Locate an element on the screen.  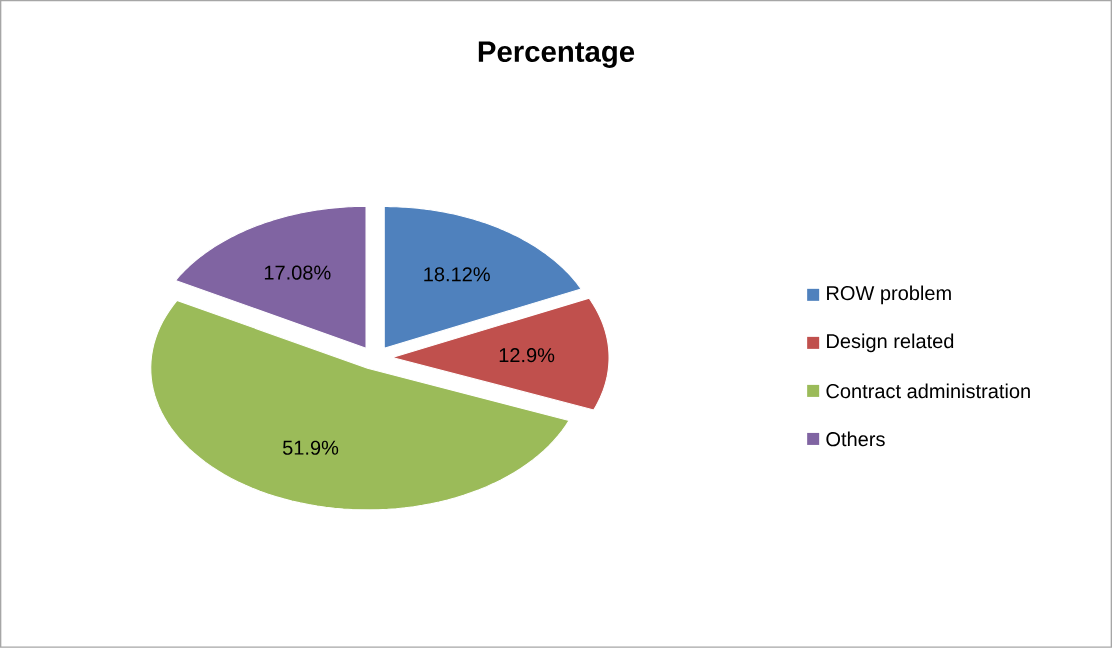
legend-label: Design related is located at coordinates (890, 343).